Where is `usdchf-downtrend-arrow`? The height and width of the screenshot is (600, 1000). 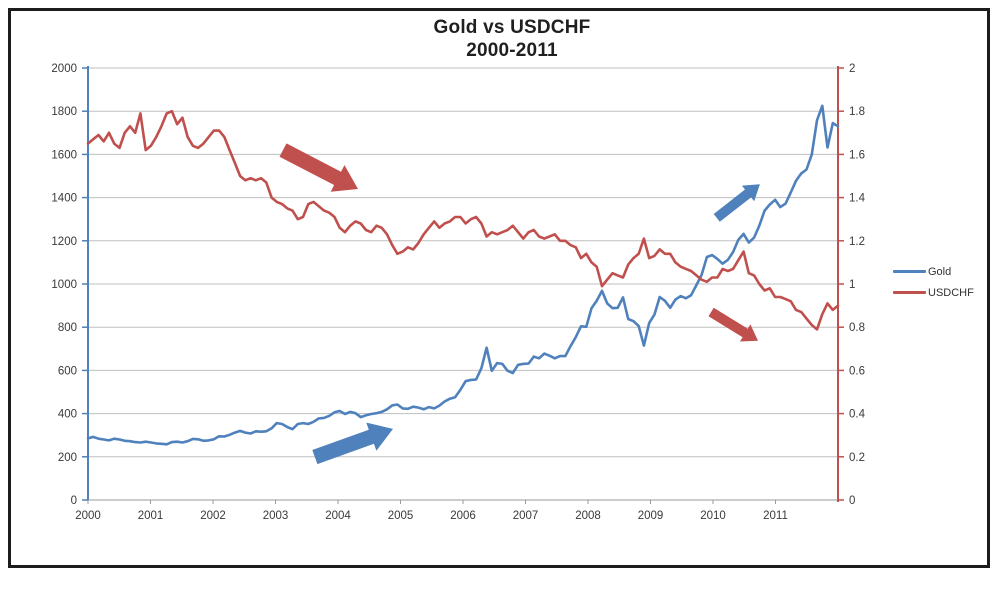 usdchf-downtrend-arrow is located at coordinates (318, 167).